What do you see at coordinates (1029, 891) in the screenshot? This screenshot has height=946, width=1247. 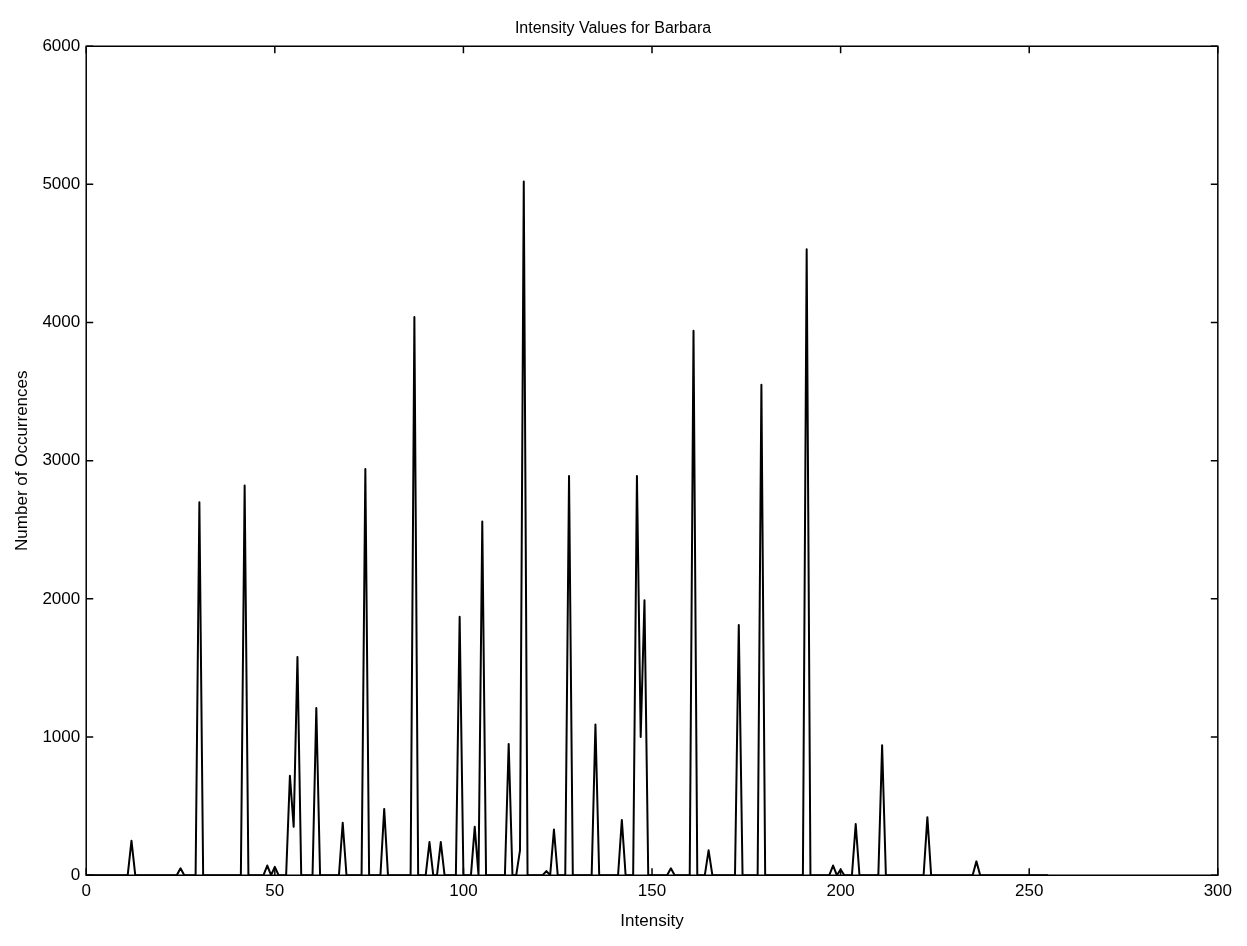 I see `x-tick-label: 250` at bounding box center [1029, 891].